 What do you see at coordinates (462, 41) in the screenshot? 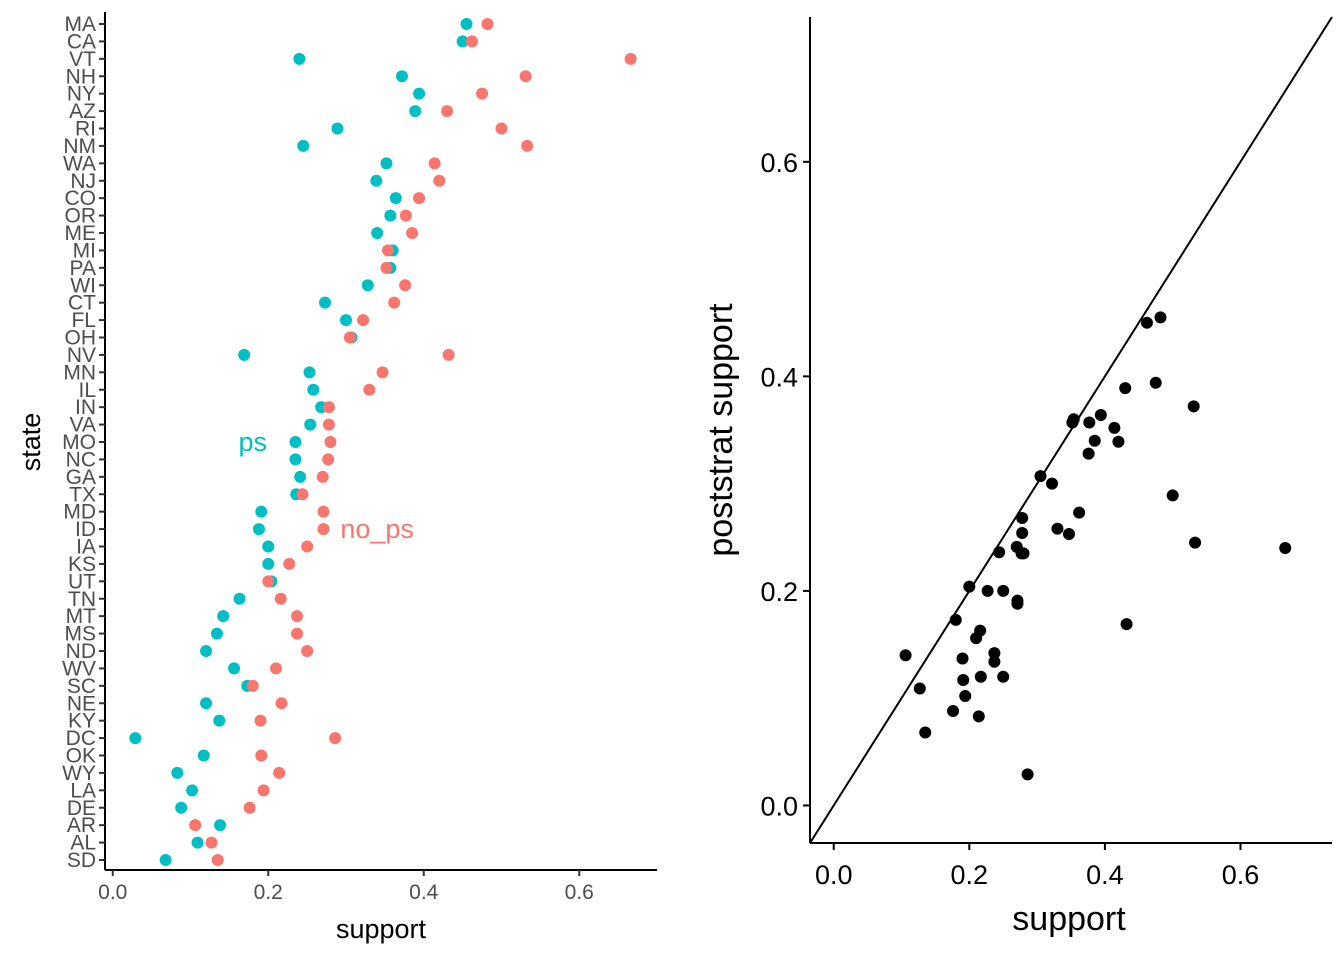
I see `point-ps-ca` at bounding box center [462, 41].